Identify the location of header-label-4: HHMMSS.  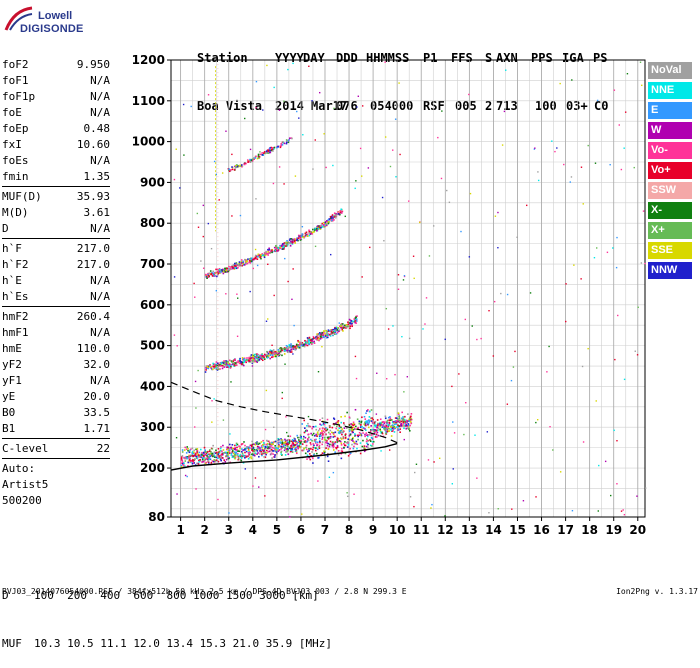
(388, 58).